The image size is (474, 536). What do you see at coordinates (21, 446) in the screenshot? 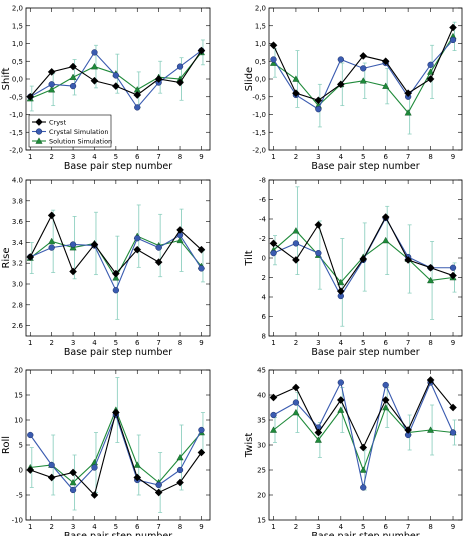
I see `y-tick-label: 5` at bounding box center [21, 446].